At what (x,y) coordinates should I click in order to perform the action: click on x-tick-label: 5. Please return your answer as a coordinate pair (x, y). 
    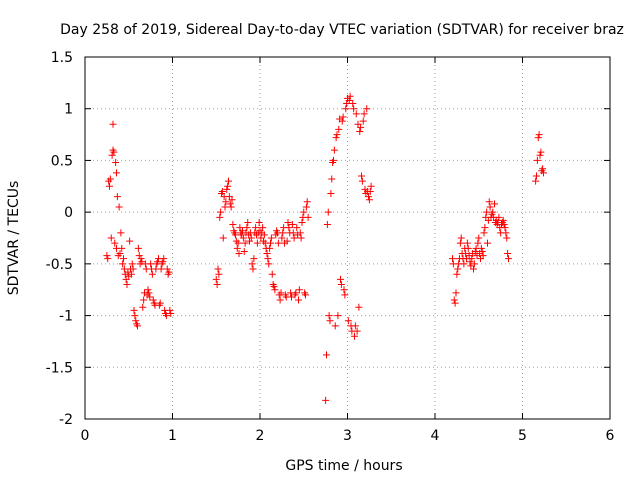
    Looking at the image, I should click on (522, 436).